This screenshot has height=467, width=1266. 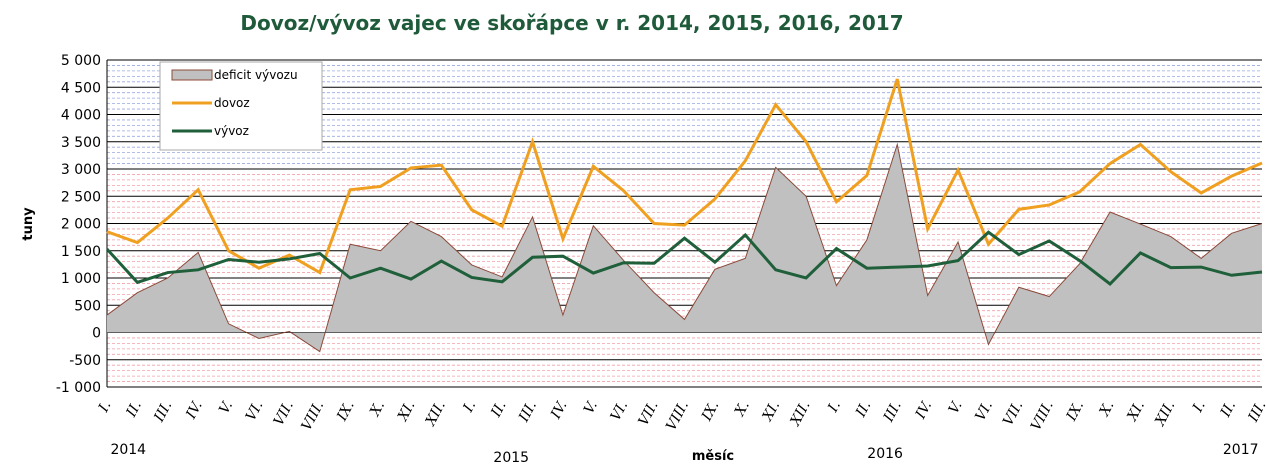 I want to click on y-axis-title: tuny, so click(x=28, y=224).